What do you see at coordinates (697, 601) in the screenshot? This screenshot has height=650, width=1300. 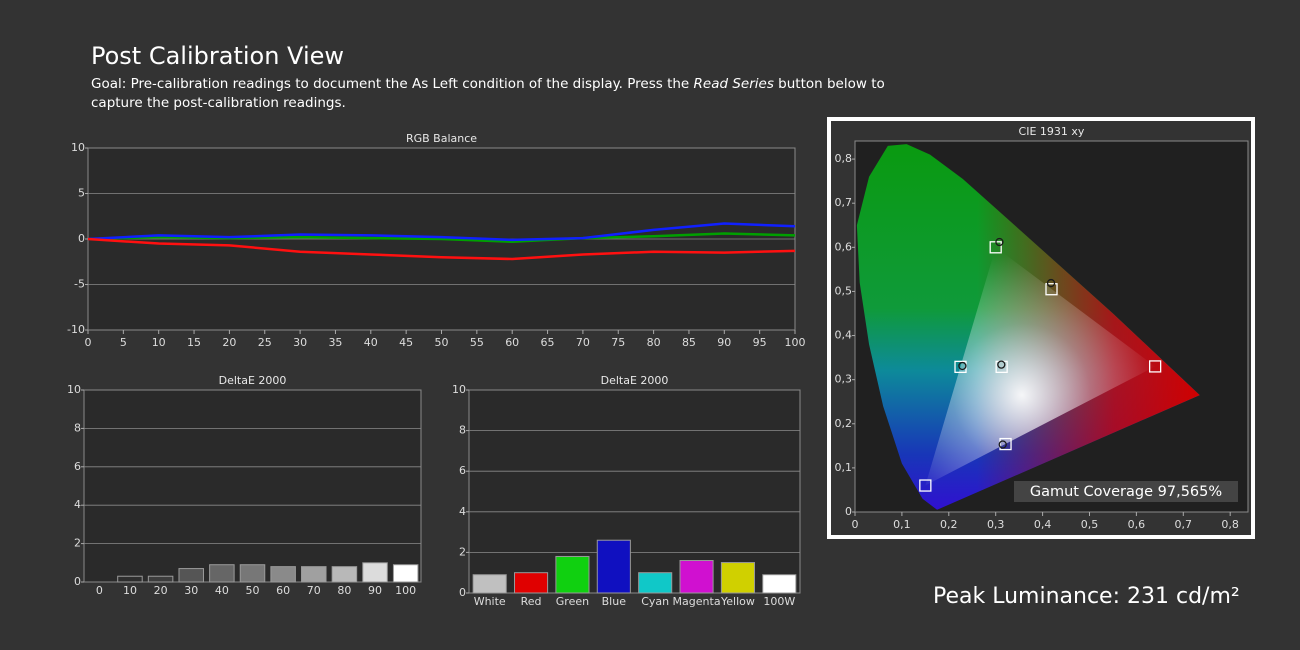 I see `x-tick-label: Magenta` at bounding box center [697, 601].